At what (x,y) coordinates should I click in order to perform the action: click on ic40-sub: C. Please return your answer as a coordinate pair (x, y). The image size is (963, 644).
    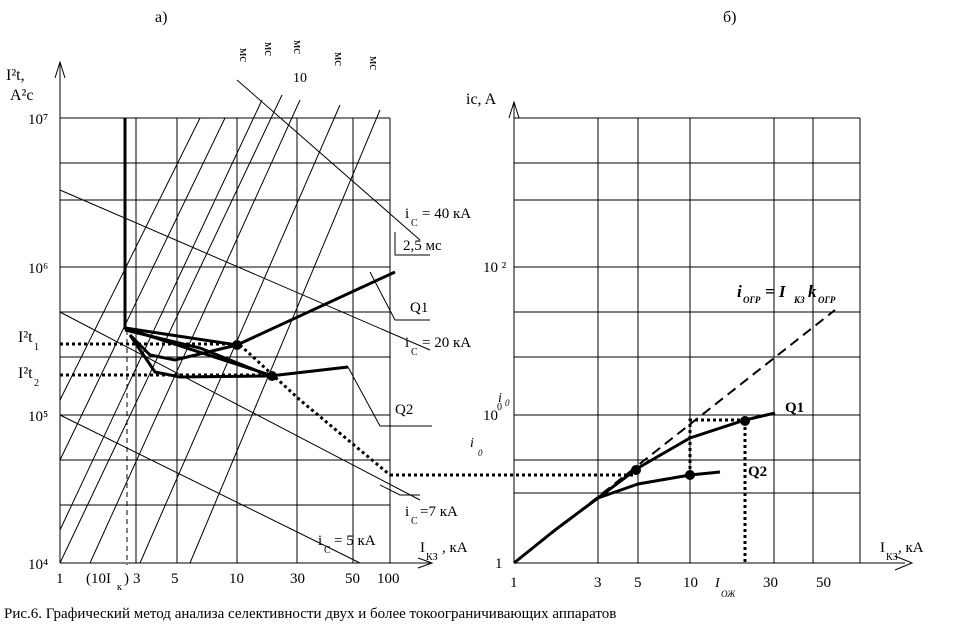
    Looking at the image, I should click on (414, 223).